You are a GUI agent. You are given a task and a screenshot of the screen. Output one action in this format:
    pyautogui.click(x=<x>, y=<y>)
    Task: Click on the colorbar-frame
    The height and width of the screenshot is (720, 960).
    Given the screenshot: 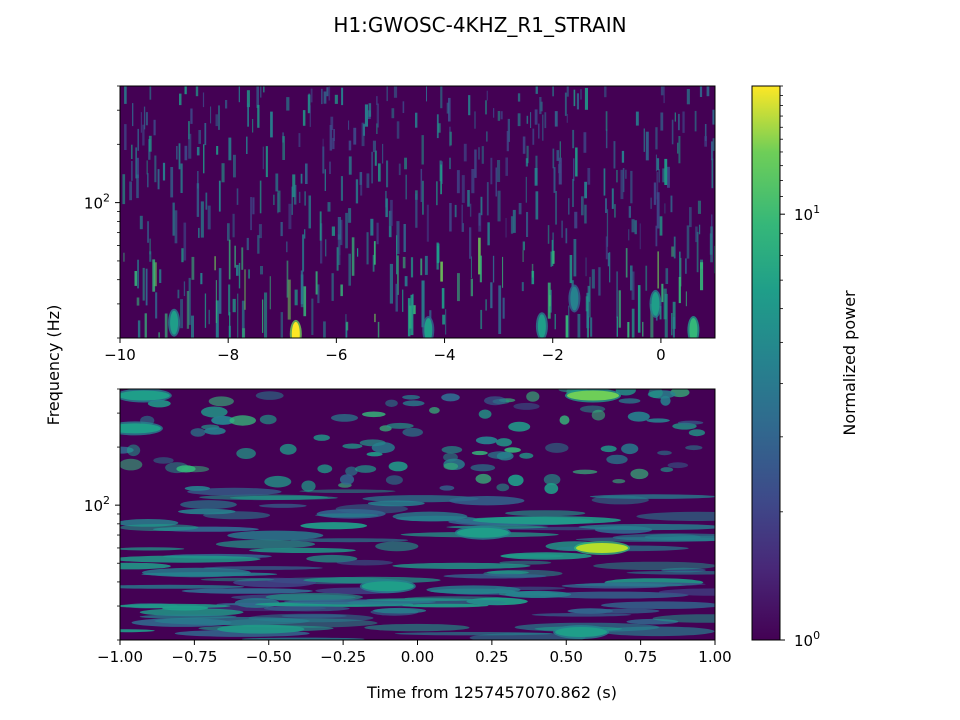 What is the action you would take?
    pyautogui.click(x=766, y=363)
    